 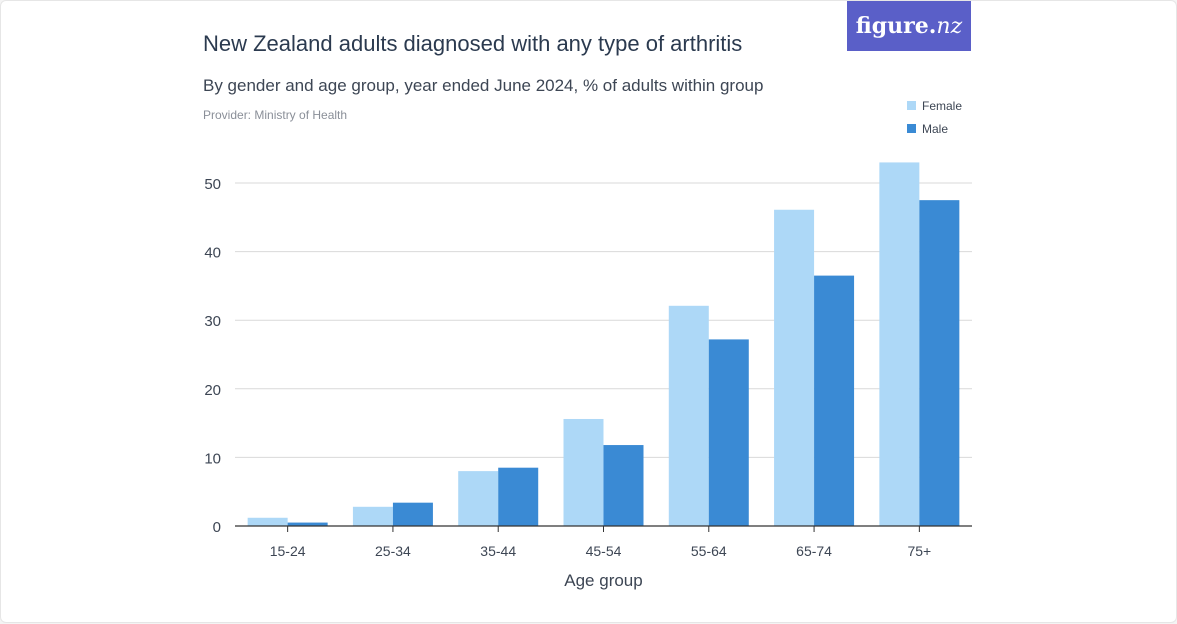 What do you see at coordinates (896, 26) in the screenshot?
I see `logo-text: figure.` at bounding box center [896, 26].